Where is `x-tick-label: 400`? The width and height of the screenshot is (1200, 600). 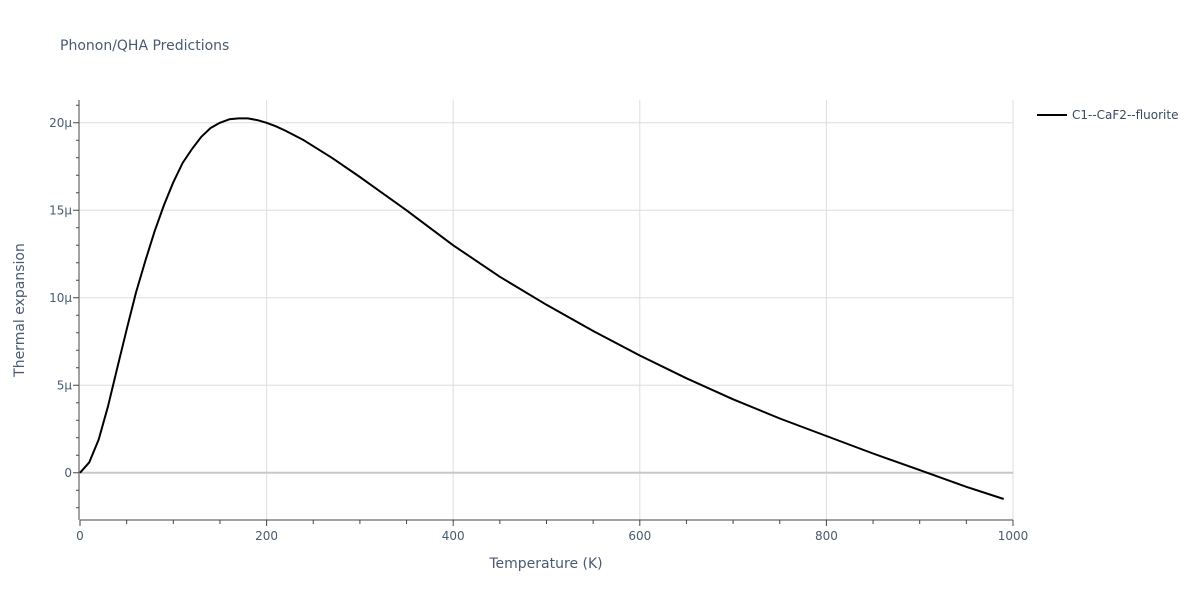 x-tick-label: 400 is located at coordinates (453, 536).